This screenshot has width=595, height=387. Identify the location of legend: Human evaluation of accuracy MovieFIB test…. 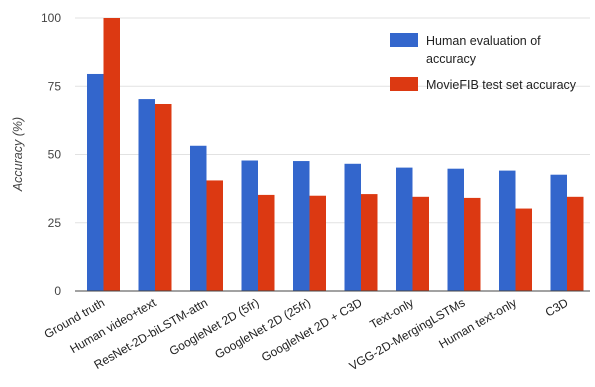
(483, 62).